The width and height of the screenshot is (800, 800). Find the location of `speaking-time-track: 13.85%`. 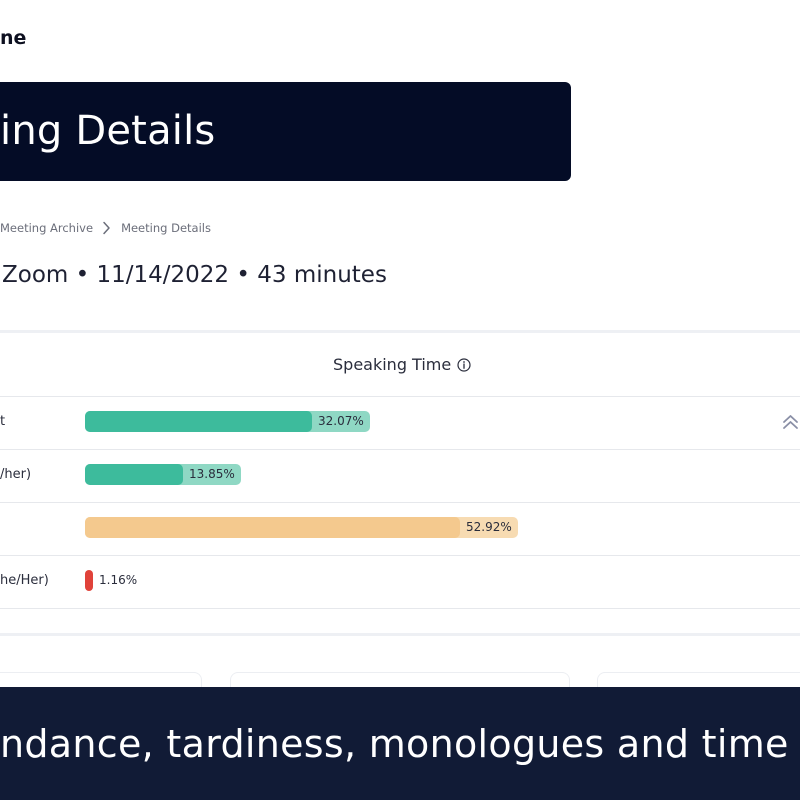

speaking-time-track: 13.85% is located at coordinates (163, 474).